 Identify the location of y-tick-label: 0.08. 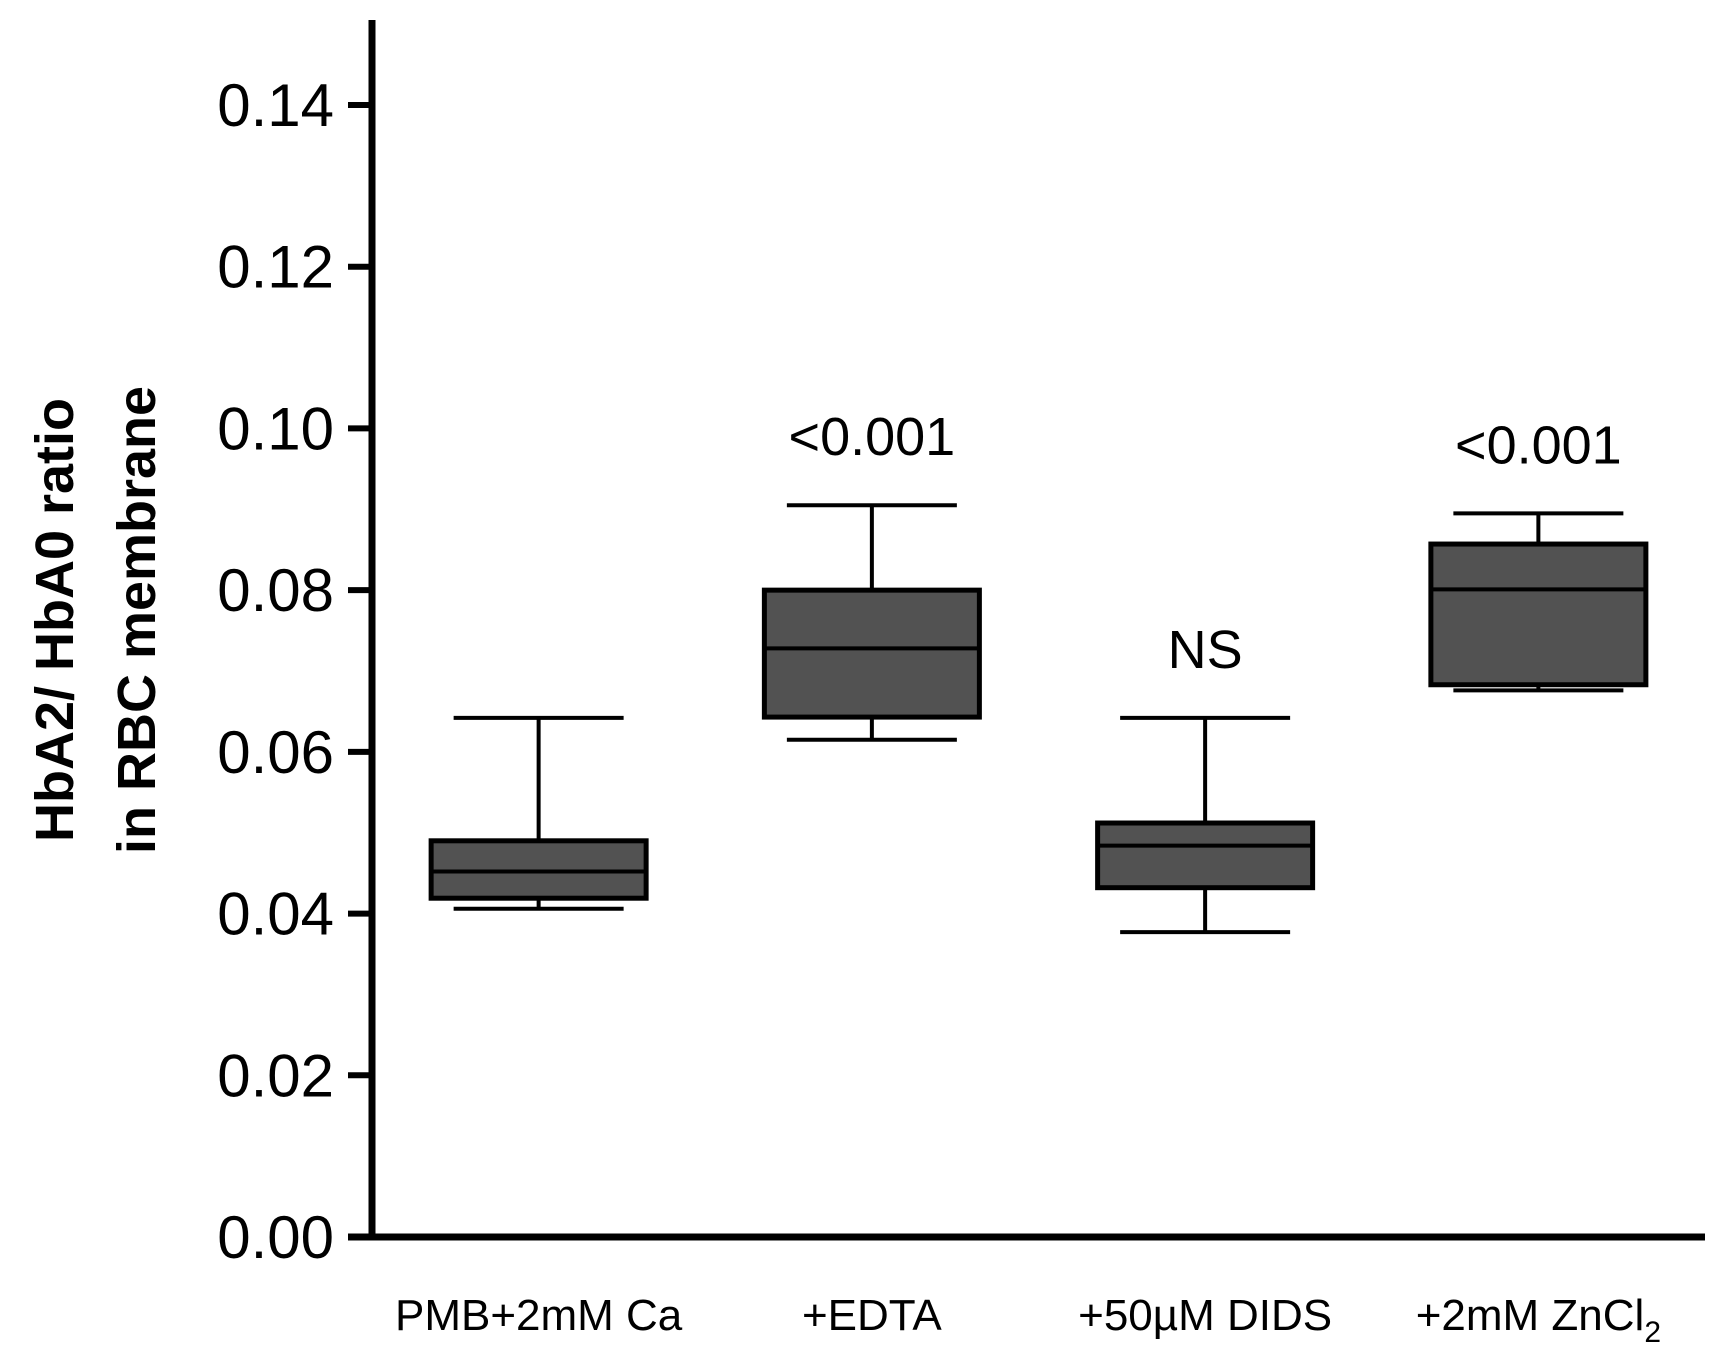
(275, 590).